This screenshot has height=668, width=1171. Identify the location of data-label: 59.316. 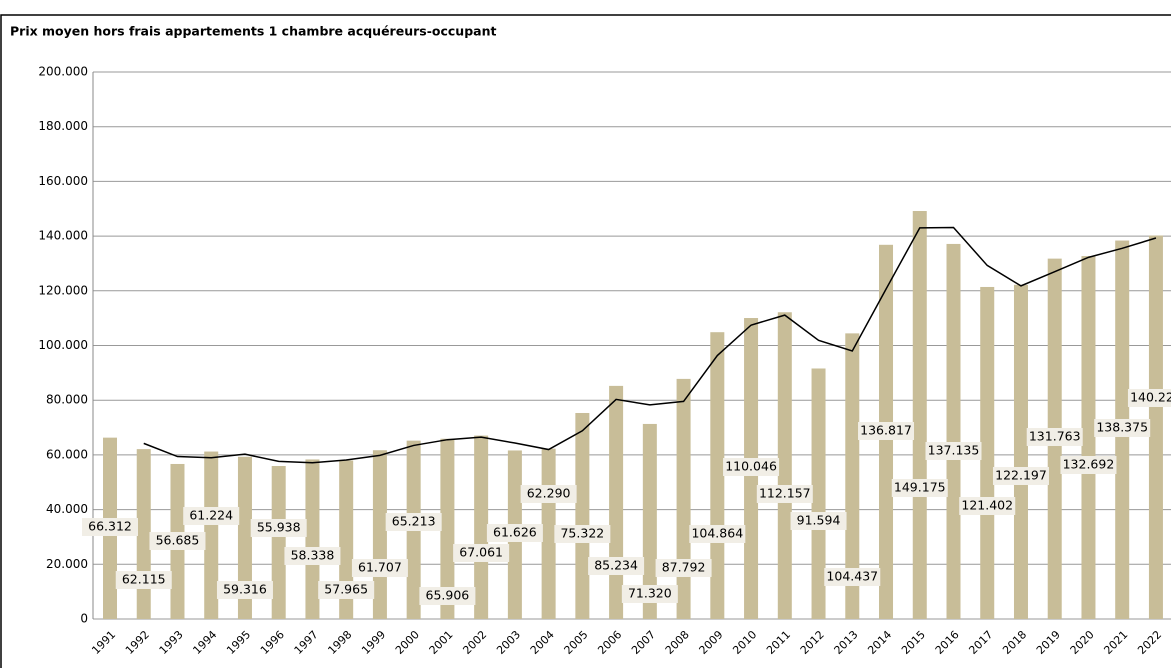
(244, 590).